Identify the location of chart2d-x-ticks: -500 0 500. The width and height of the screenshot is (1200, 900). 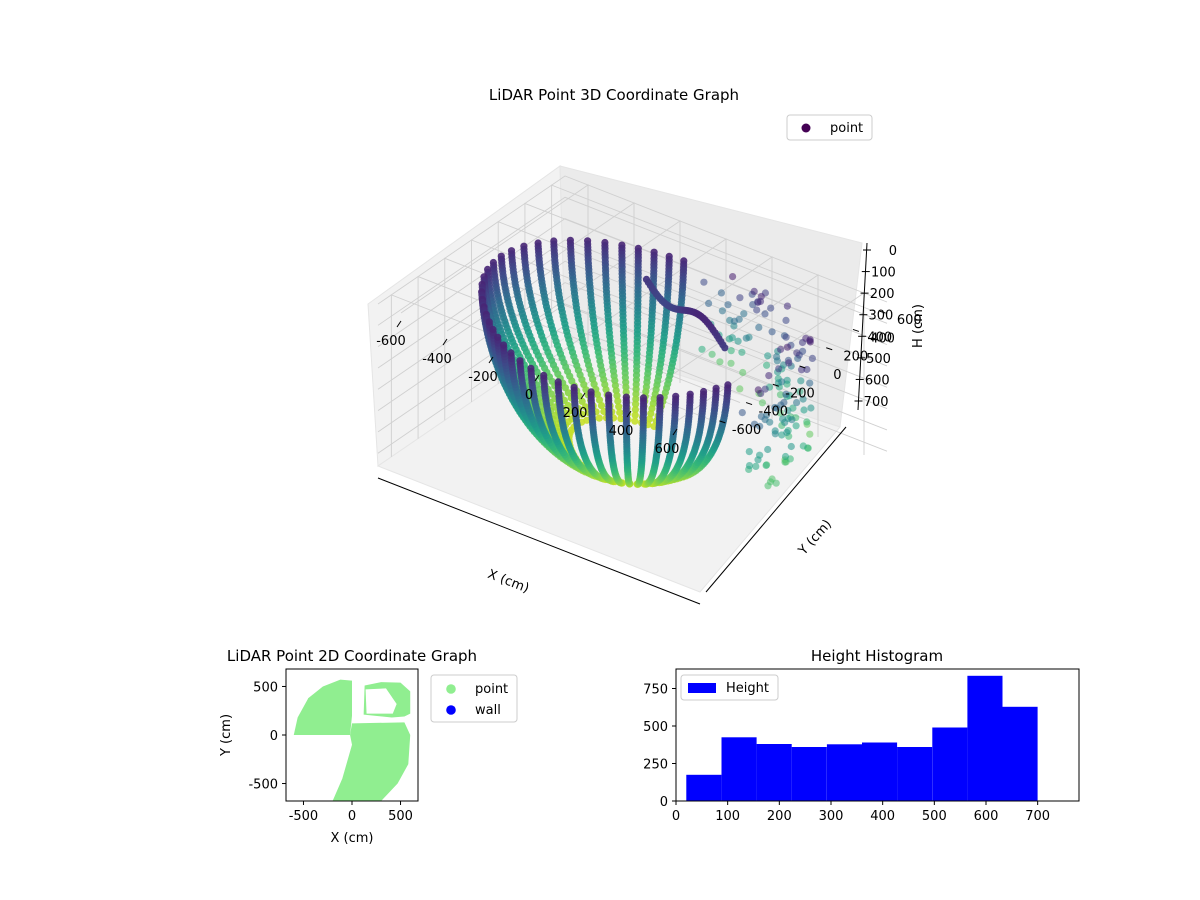
(351, 812).